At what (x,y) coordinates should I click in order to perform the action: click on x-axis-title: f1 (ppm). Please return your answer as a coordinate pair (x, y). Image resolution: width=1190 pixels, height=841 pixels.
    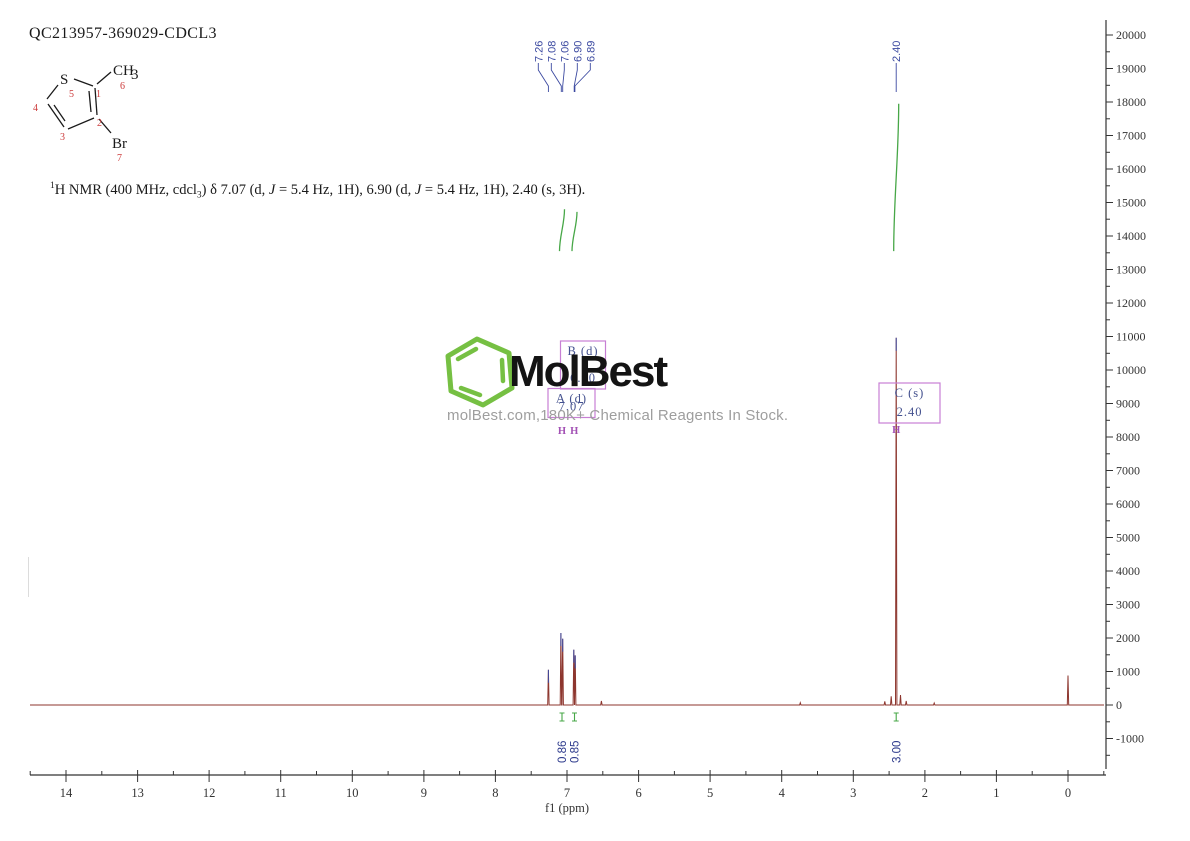
    Looking at the image, I should click on (567, 808).